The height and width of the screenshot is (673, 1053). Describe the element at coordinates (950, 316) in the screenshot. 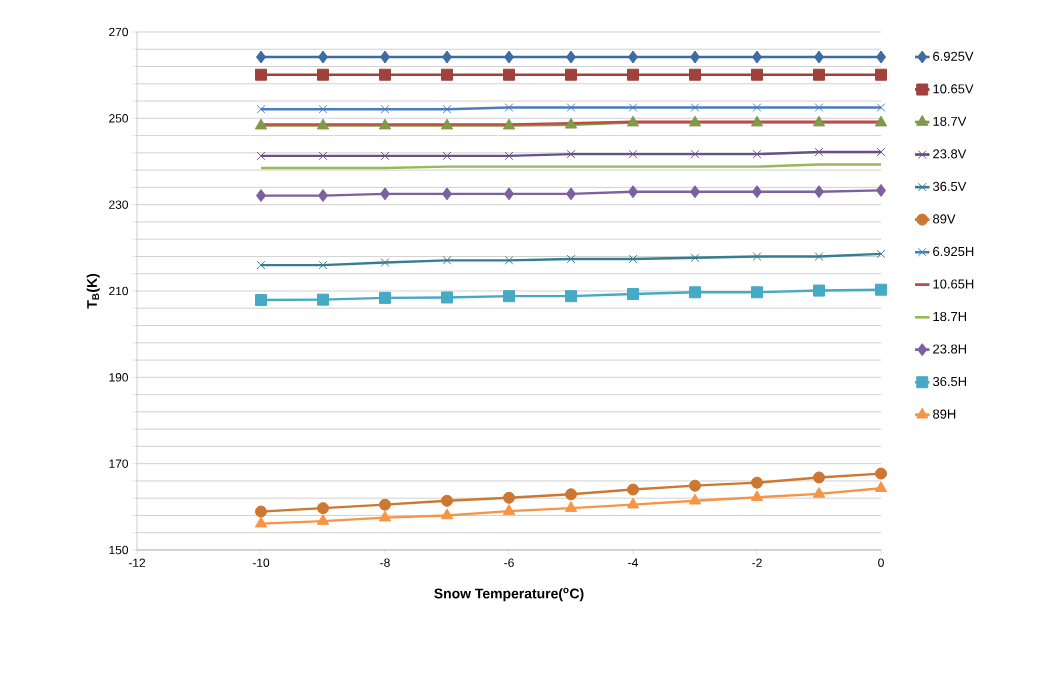

I see `legend-label: 18.7H` at that location.